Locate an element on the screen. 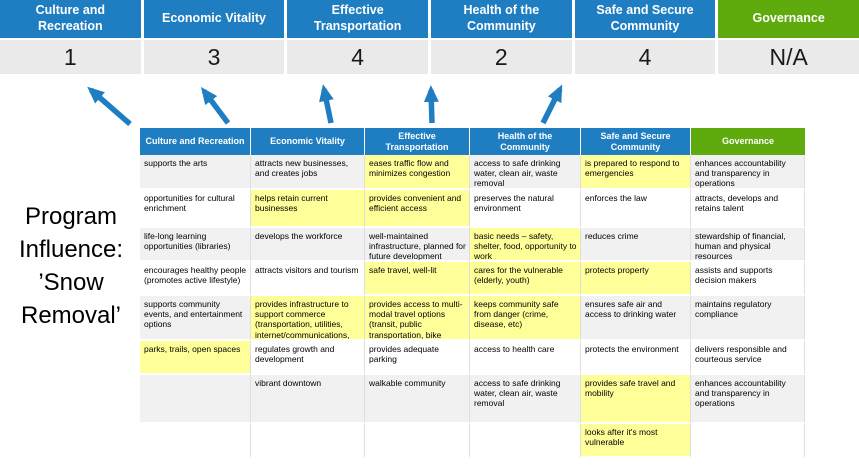 The height and width of the screenshot is (465, 859). program-influence-line-4: Removal’ is located at coordinates (71, 316).